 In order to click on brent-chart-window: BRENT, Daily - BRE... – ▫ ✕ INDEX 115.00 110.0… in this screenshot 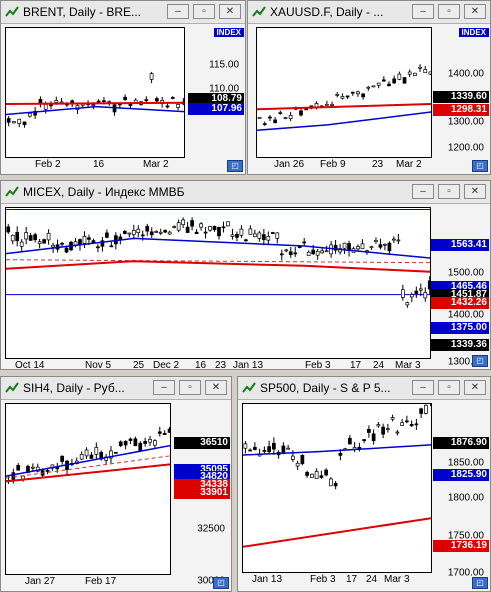, I will do `click(123, 87)`.